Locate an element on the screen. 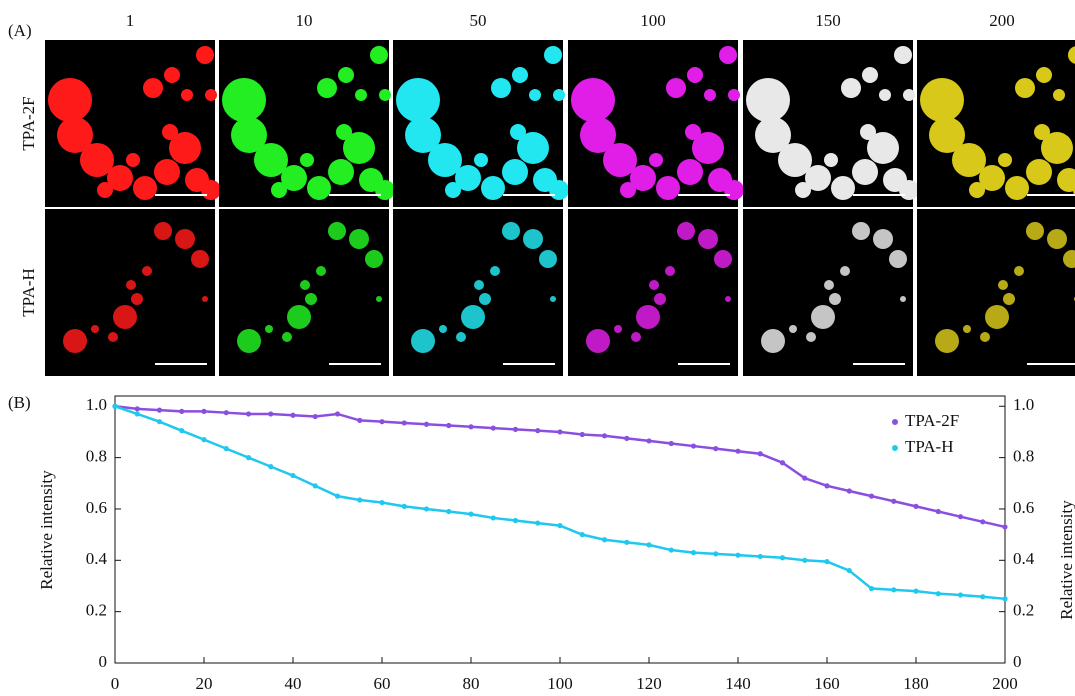 The width and height of the screenshot is (1075, 696). panel-label: (B) is located at coordinates (19, 402).